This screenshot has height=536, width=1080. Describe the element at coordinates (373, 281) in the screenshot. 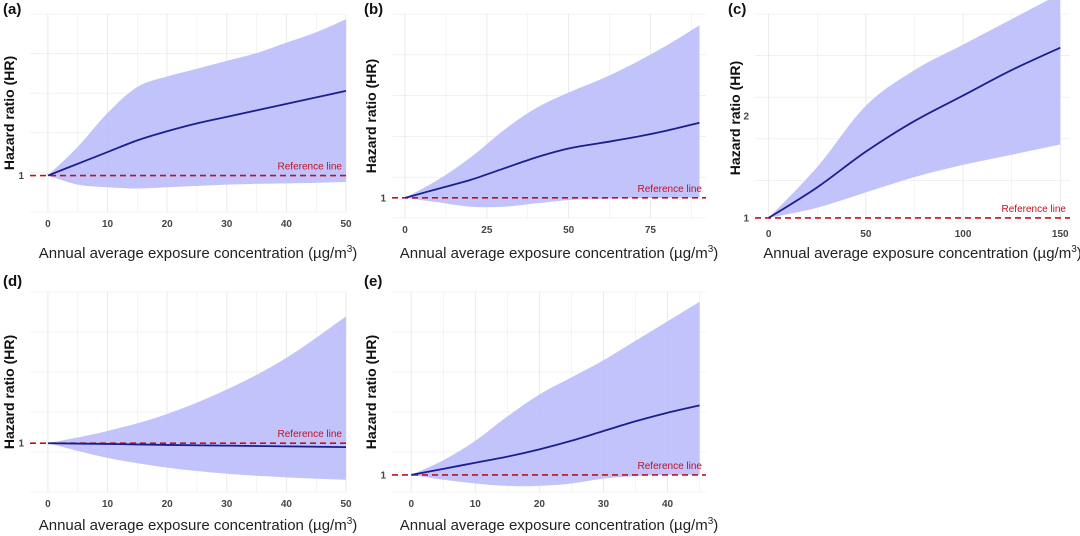

I see `panel-letter: (e)` at that location.